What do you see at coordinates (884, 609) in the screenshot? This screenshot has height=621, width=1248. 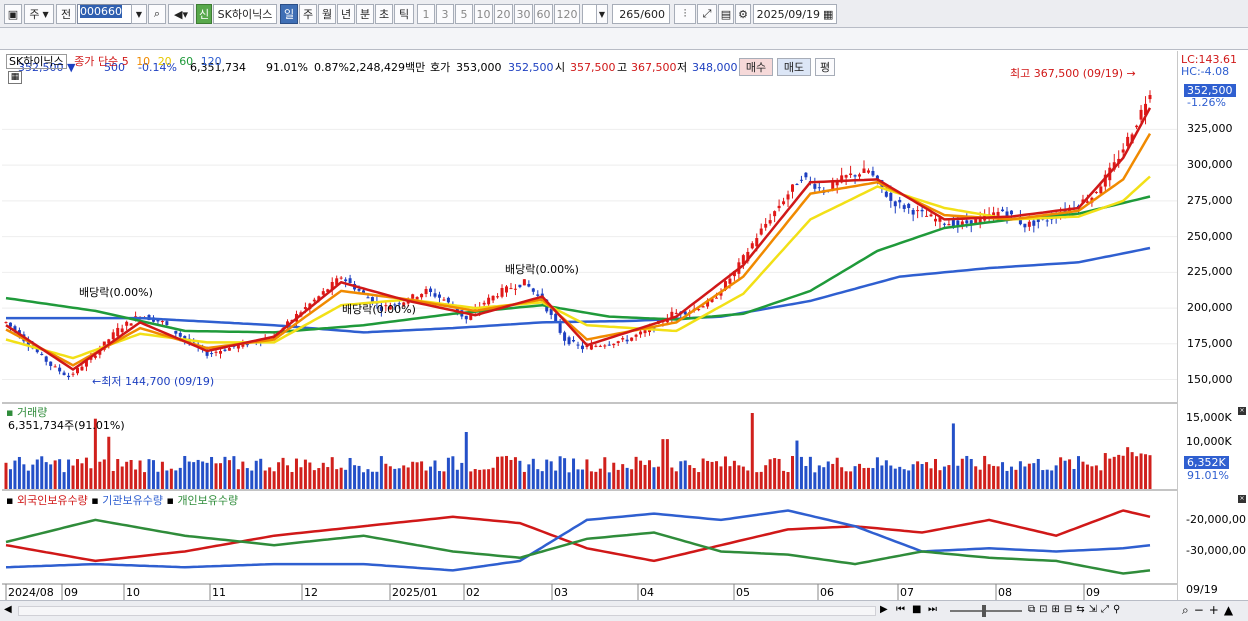 I see `scroll-right-icon: ▶` at bounding box center [884, 609].